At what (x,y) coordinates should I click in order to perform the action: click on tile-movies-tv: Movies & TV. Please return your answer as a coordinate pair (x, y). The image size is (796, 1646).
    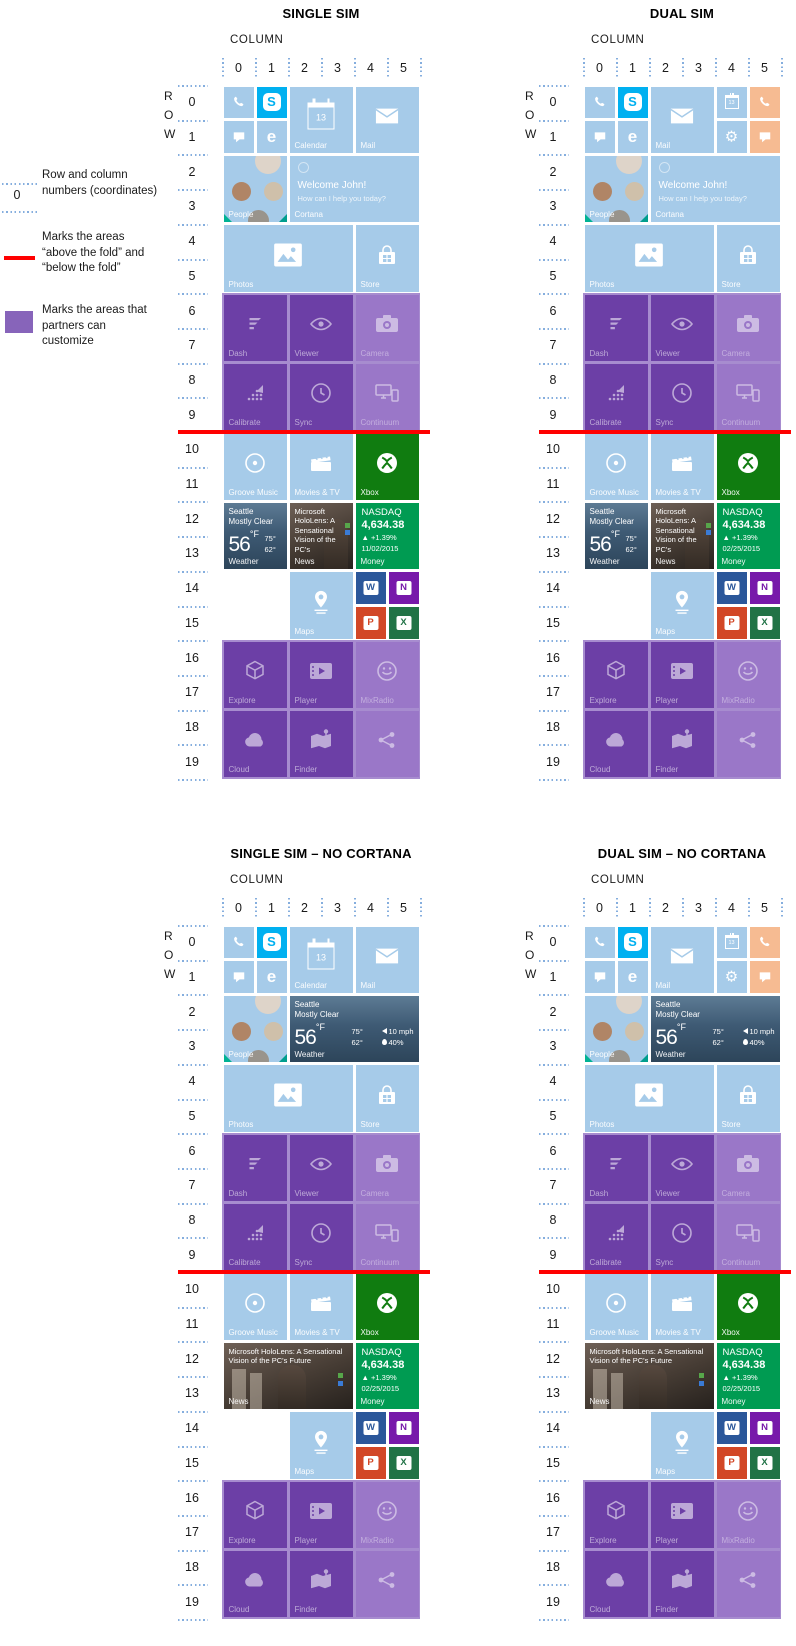
    Looking at the image, I should click on (321, 466).